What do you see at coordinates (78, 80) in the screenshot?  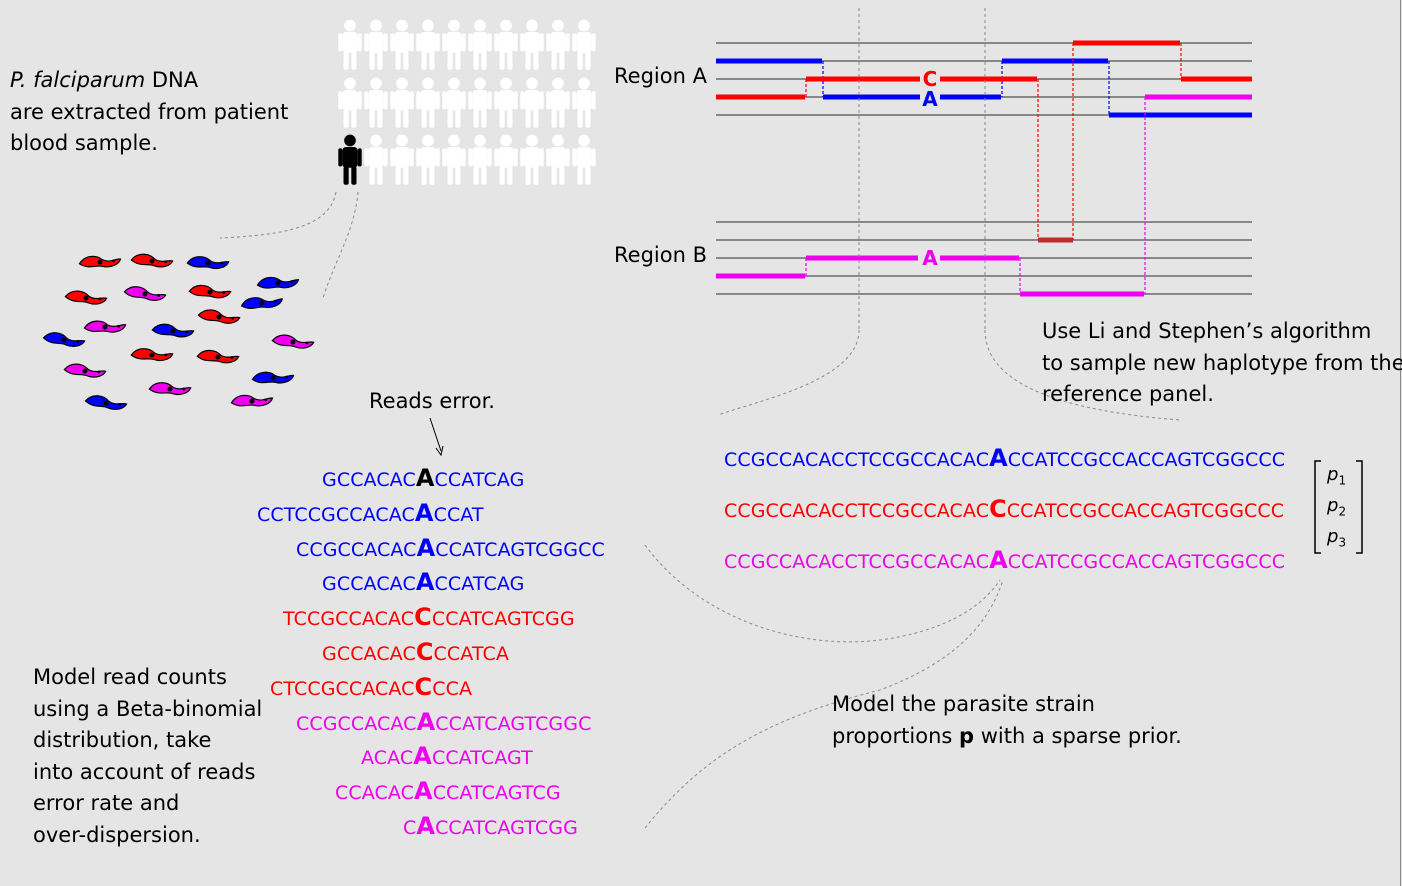 I see `species-name: P. falciparum` at bounding box center [78, 80].